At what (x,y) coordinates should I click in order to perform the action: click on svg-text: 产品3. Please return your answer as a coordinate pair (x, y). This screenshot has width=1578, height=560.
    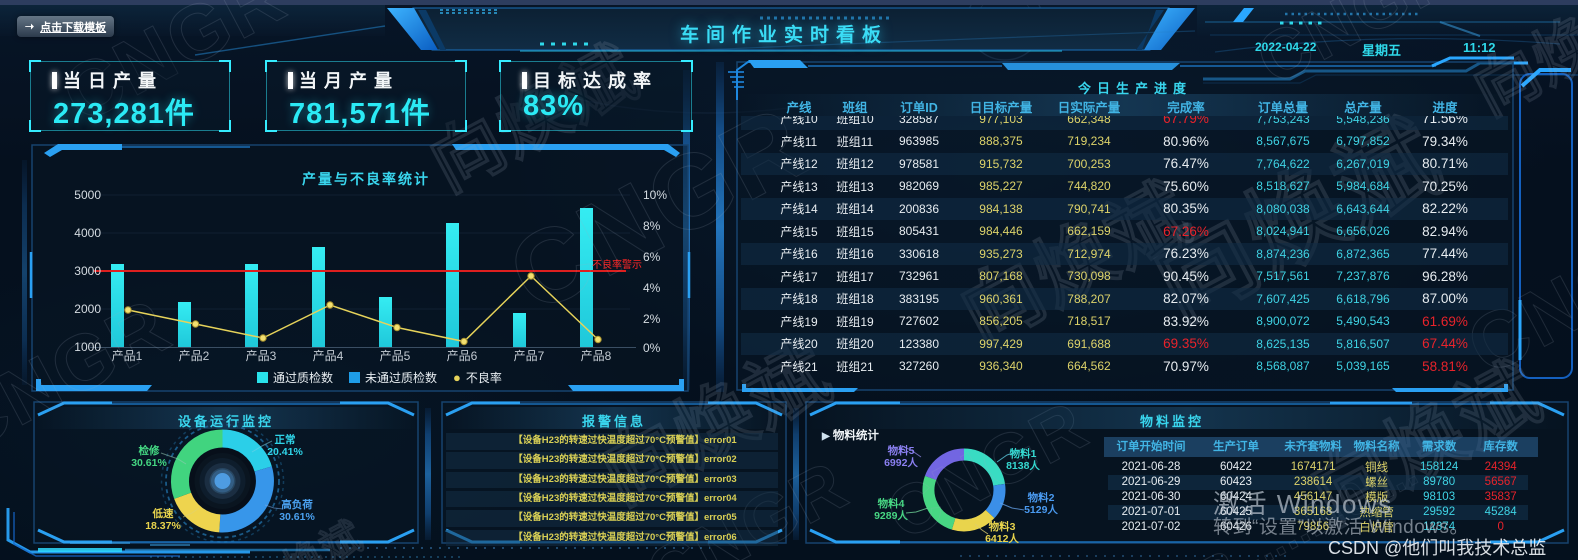
    Looking at the image, I should click on (261, 356).